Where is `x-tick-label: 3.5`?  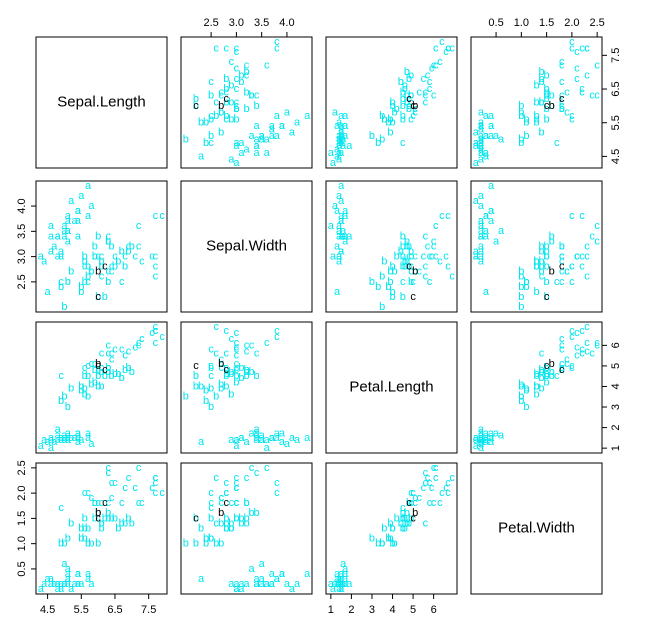
x-tick-label: 3.5 is located at coordinates (261, 23).